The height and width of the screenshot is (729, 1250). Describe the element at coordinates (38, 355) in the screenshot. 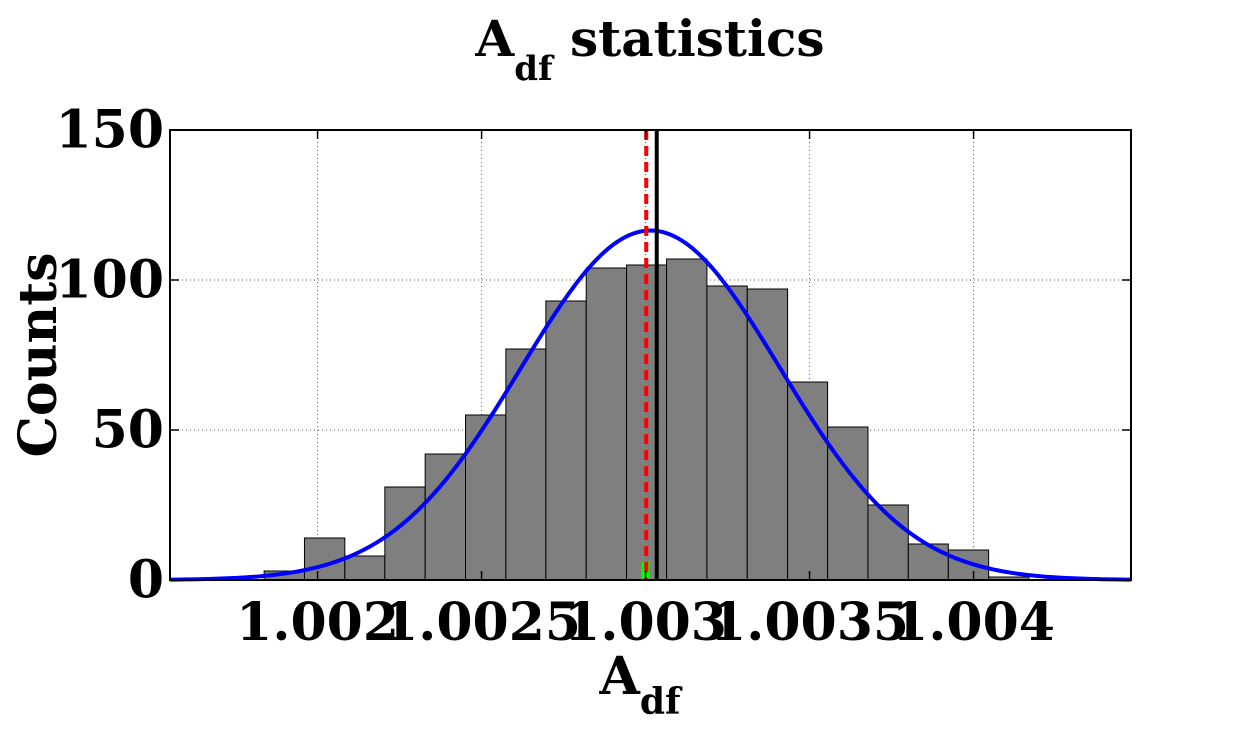

I see `y-axis-label: Counts` at that location.